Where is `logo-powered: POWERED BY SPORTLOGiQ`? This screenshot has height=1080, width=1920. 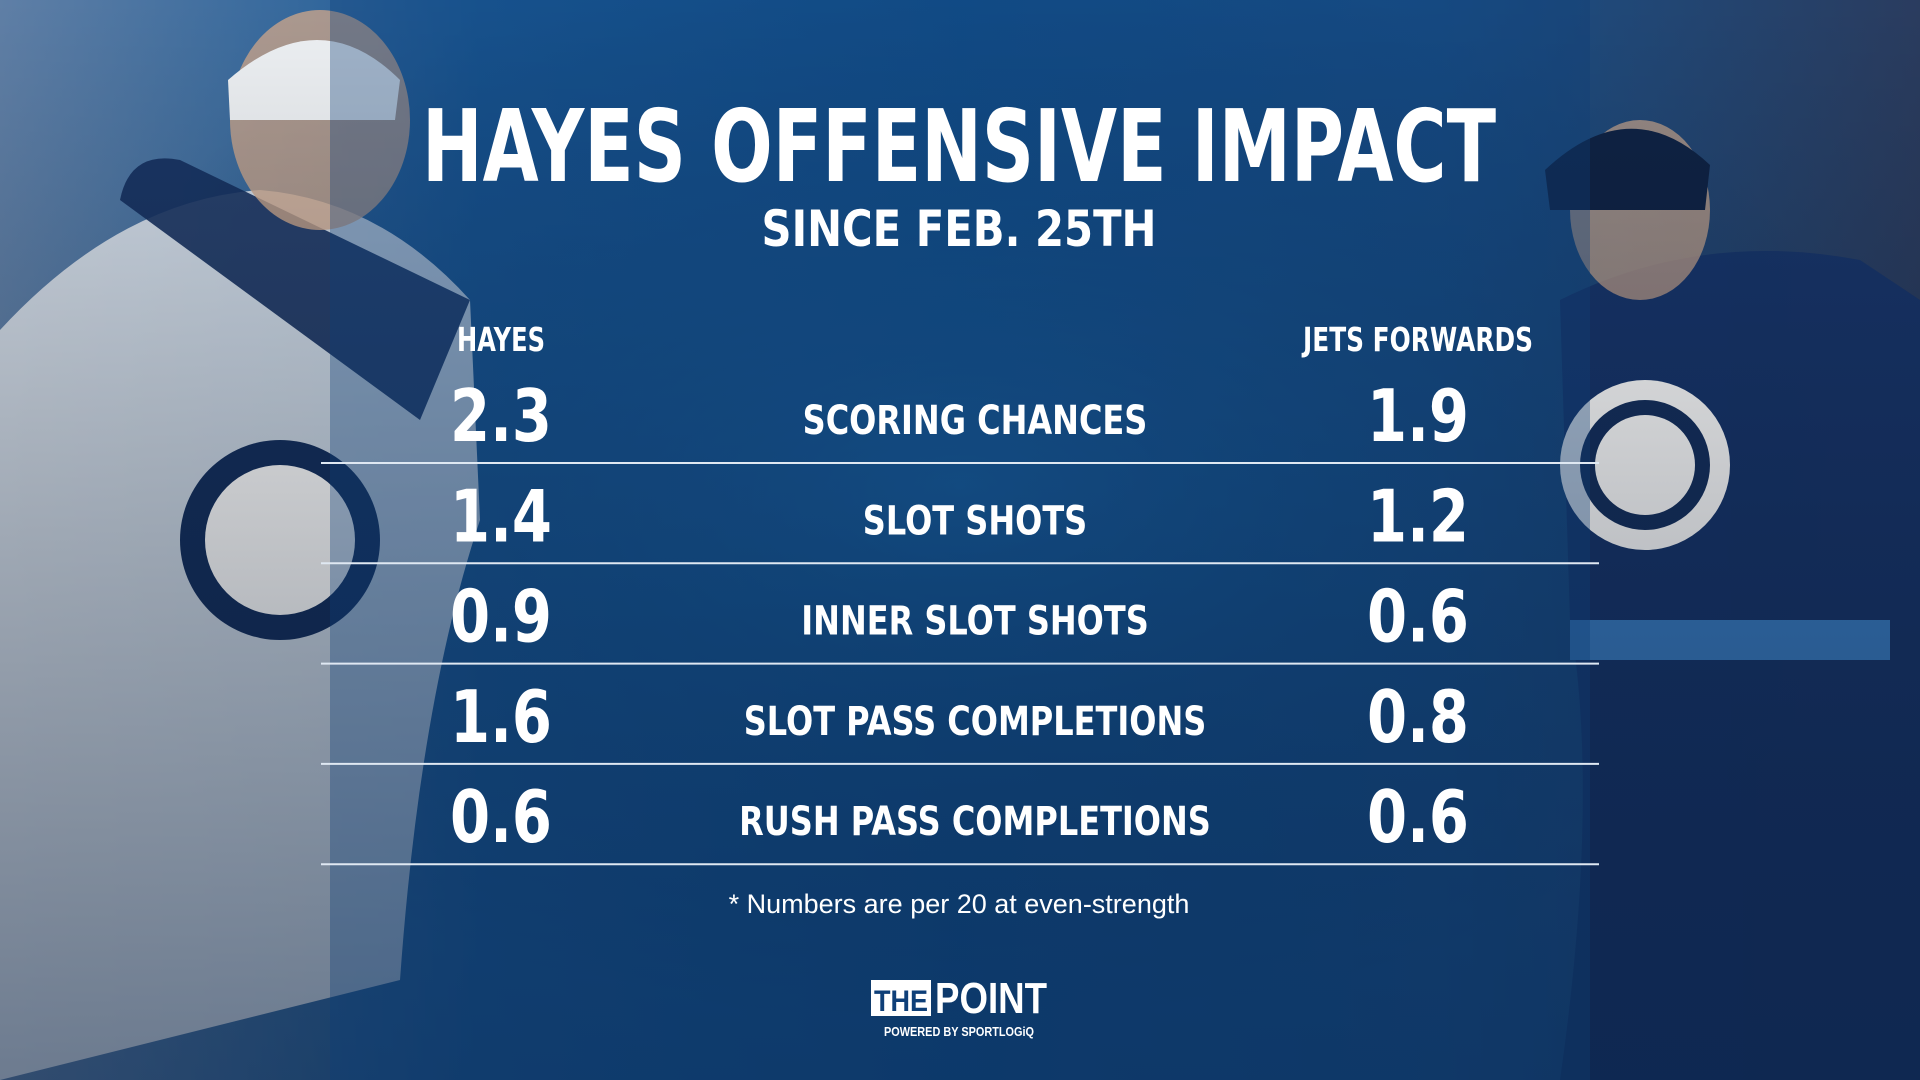
logo-powered: POWERED BY SPORTLOGiQ is located at coordinates (959, 1031).